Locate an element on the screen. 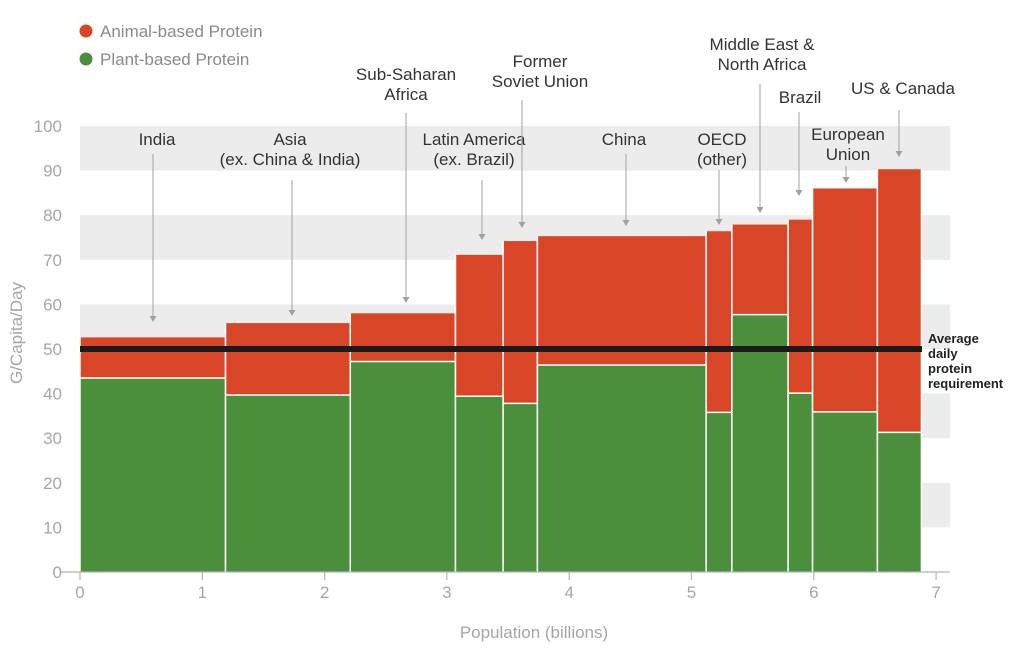 This screenshot has width=1024, height=656. region-label: Soviet Union is located at coordinates (540, 81).